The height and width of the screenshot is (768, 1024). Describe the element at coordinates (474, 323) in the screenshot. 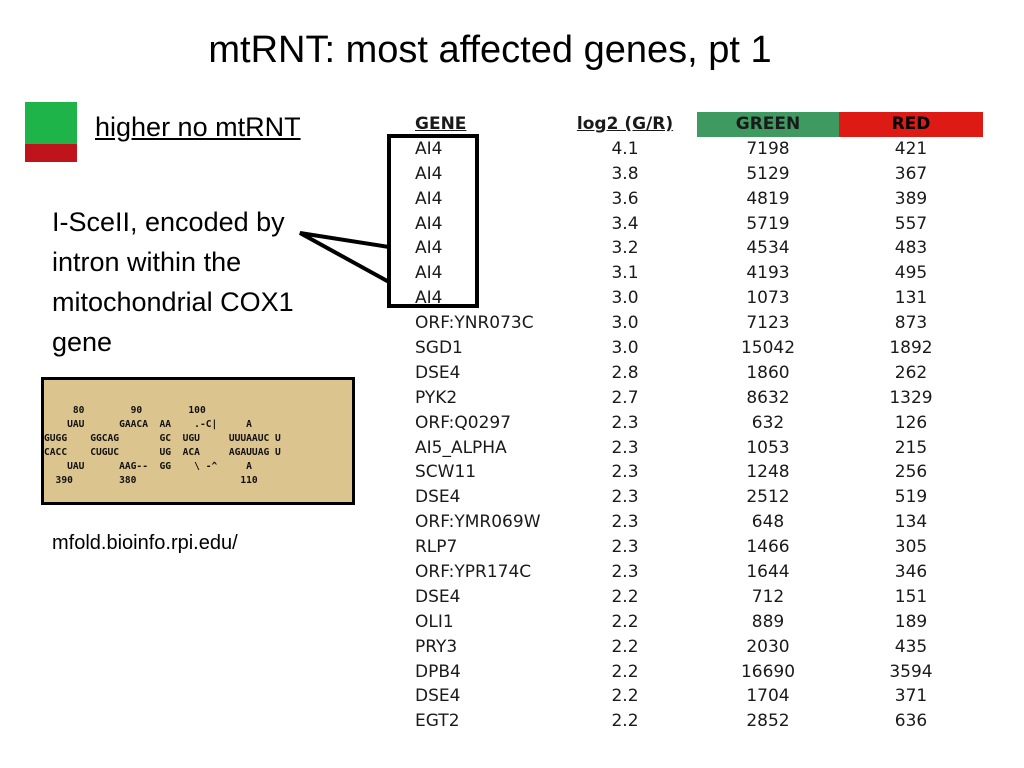

I see `cell-gene: ORF:YNR073C` at that location.